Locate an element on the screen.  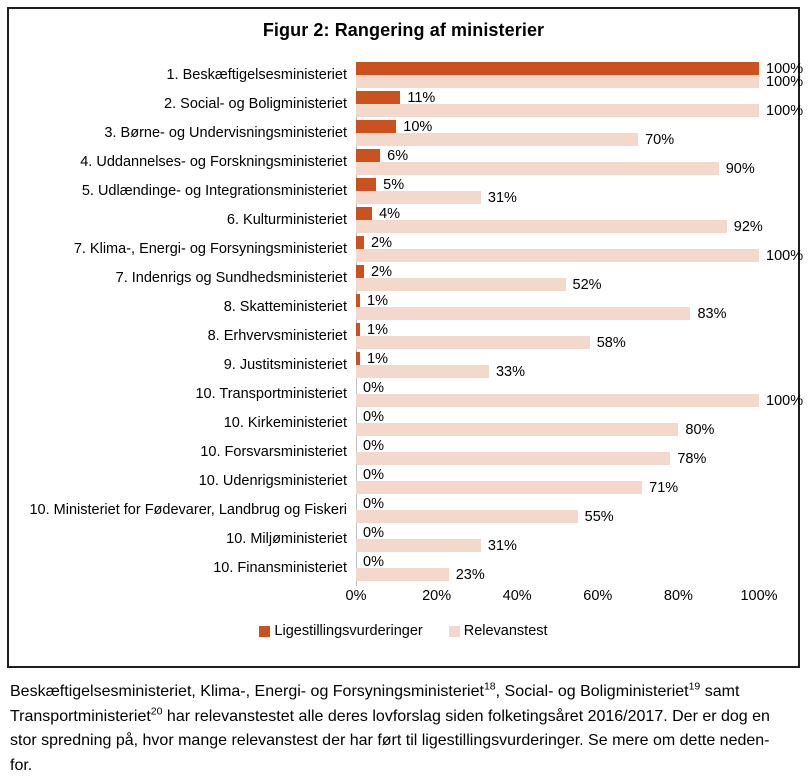
chart-row: 7. Indenrigs og Sundhedsministeriet 2% 52% is located at coordinates (403, 278).